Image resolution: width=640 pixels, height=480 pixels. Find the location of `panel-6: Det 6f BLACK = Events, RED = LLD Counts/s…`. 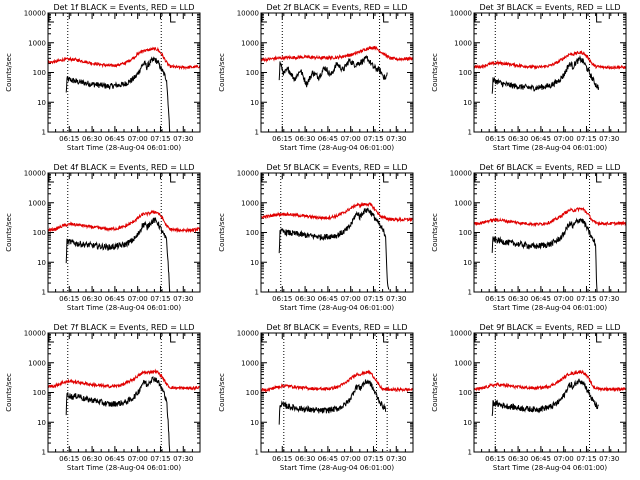

panel-6: Det 6f BLACK = Events, RED = LLD Counts/s… is located at coordinates (529, 237).